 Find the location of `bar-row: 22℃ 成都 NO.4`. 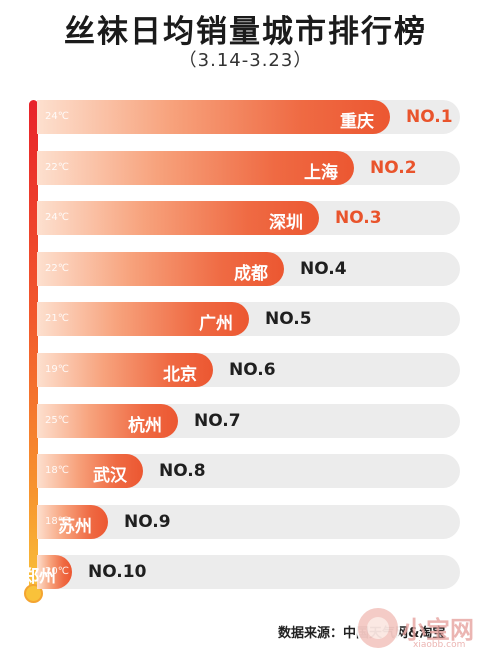

bar-row: 22℃ 成都 NO.4 is located at coordinates (248, 269).